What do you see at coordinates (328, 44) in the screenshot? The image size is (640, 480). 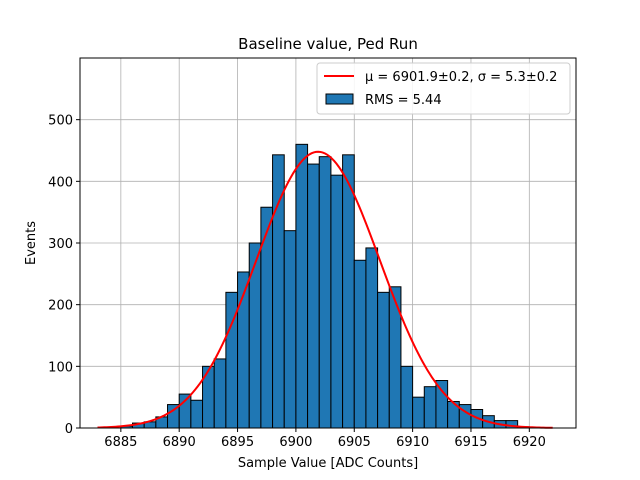 I see `chart-title: Baseline value, Ped Run` at bounding box center [328, 44].